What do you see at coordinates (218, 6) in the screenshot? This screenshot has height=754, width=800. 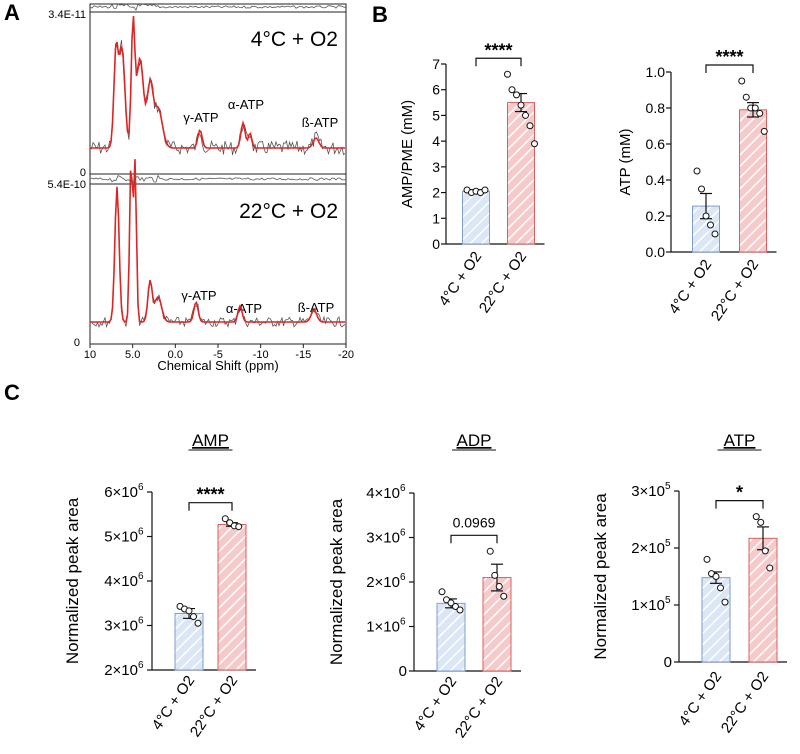 I see `spectrum-top-residual-trace` at bounding box center [218, 6].